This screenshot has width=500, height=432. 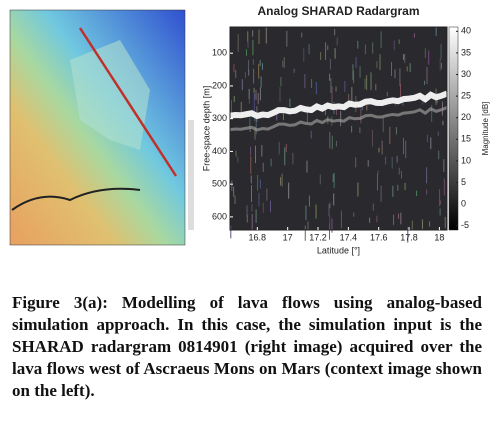 What do you see at coordinates (349, 237) in the screenshot?
I see `x-tick-label: 17.4` at bounding box center [349, 237].